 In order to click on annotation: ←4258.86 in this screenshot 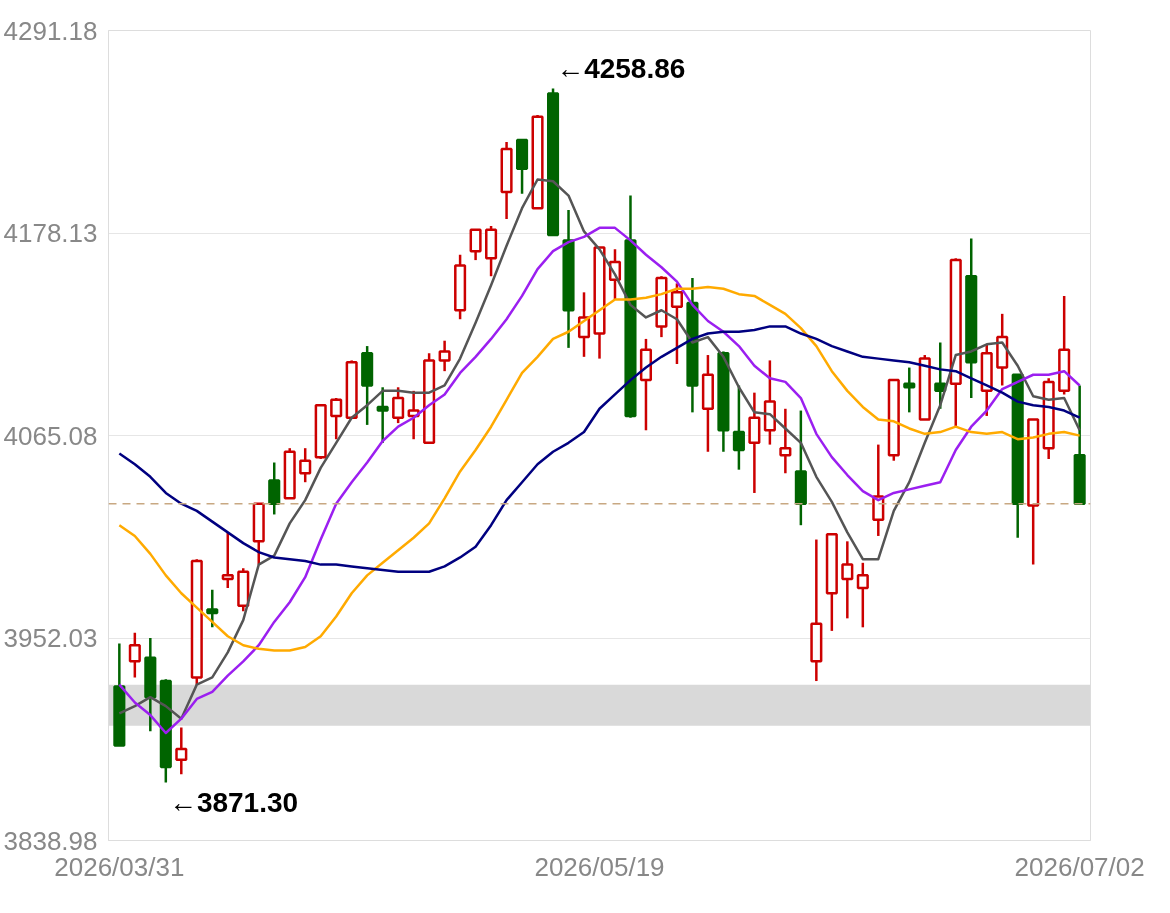, I will do `click(621, 69)`.